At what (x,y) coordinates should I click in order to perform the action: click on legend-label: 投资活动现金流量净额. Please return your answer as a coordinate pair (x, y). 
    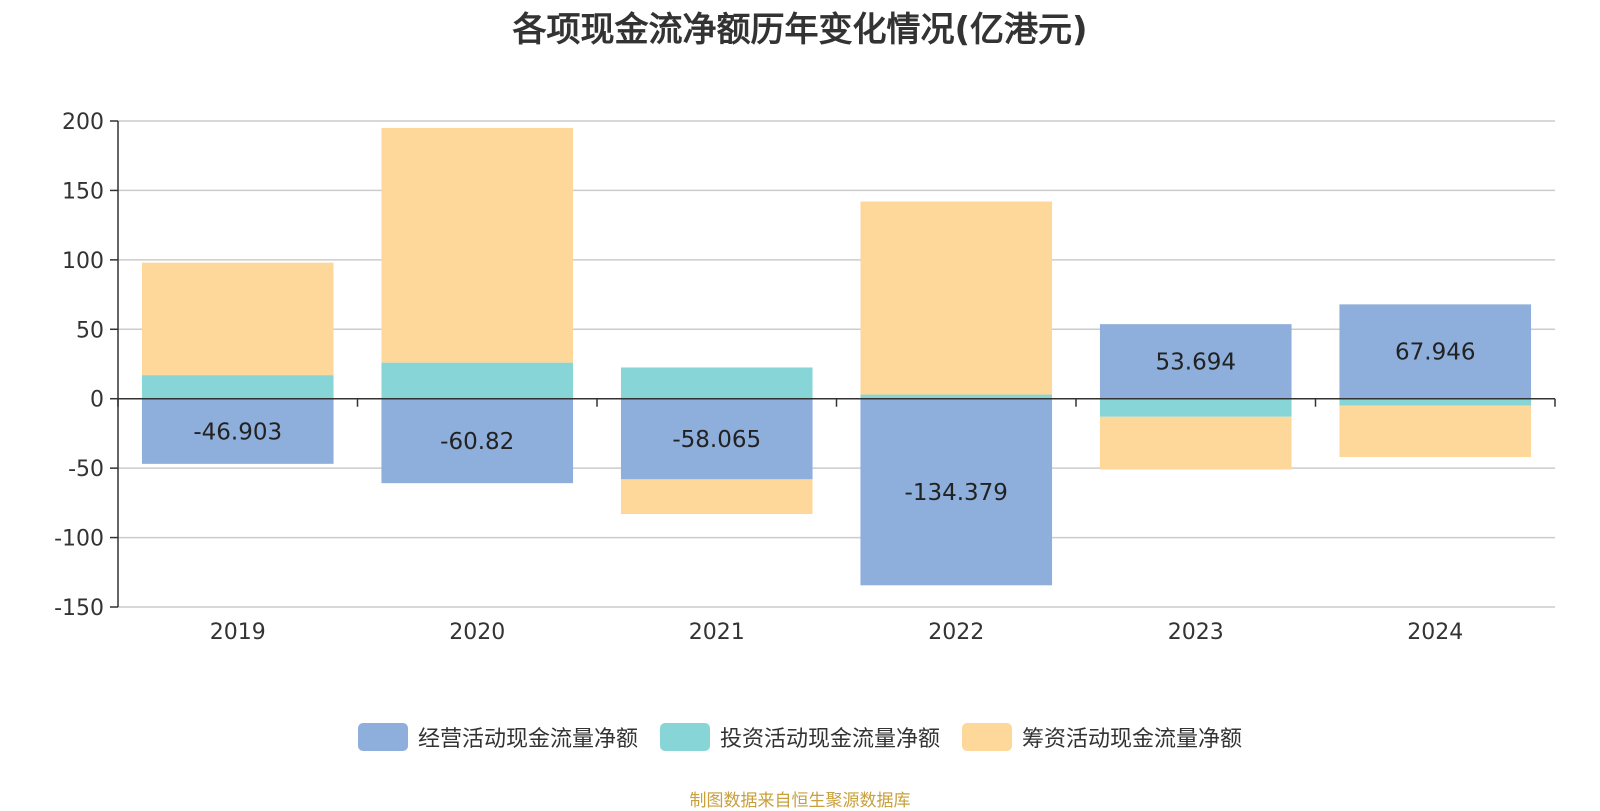
    Looking at the image, I should click on (829, 739).